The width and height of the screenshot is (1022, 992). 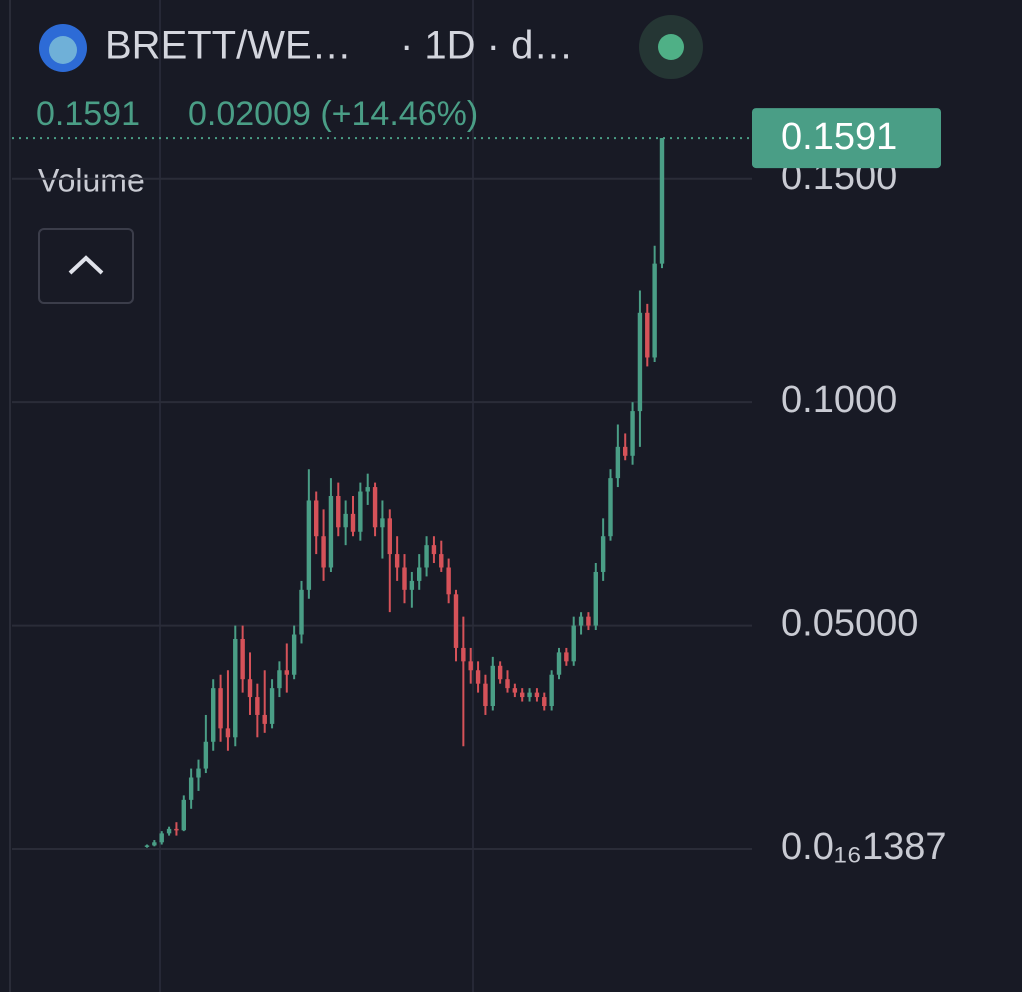 I want to click on last-price: 0.1591, so click(x=88, y=114).